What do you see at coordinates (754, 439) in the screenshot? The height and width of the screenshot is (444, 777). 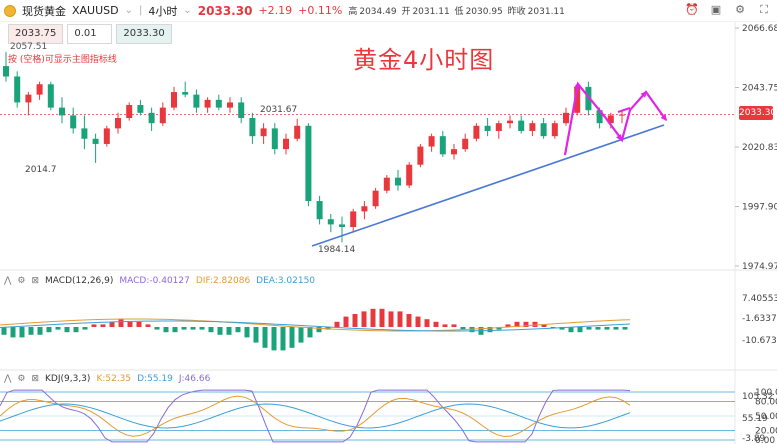 I see `kdj-right-tick-label: -3.89` at bounding box center [754, 439].